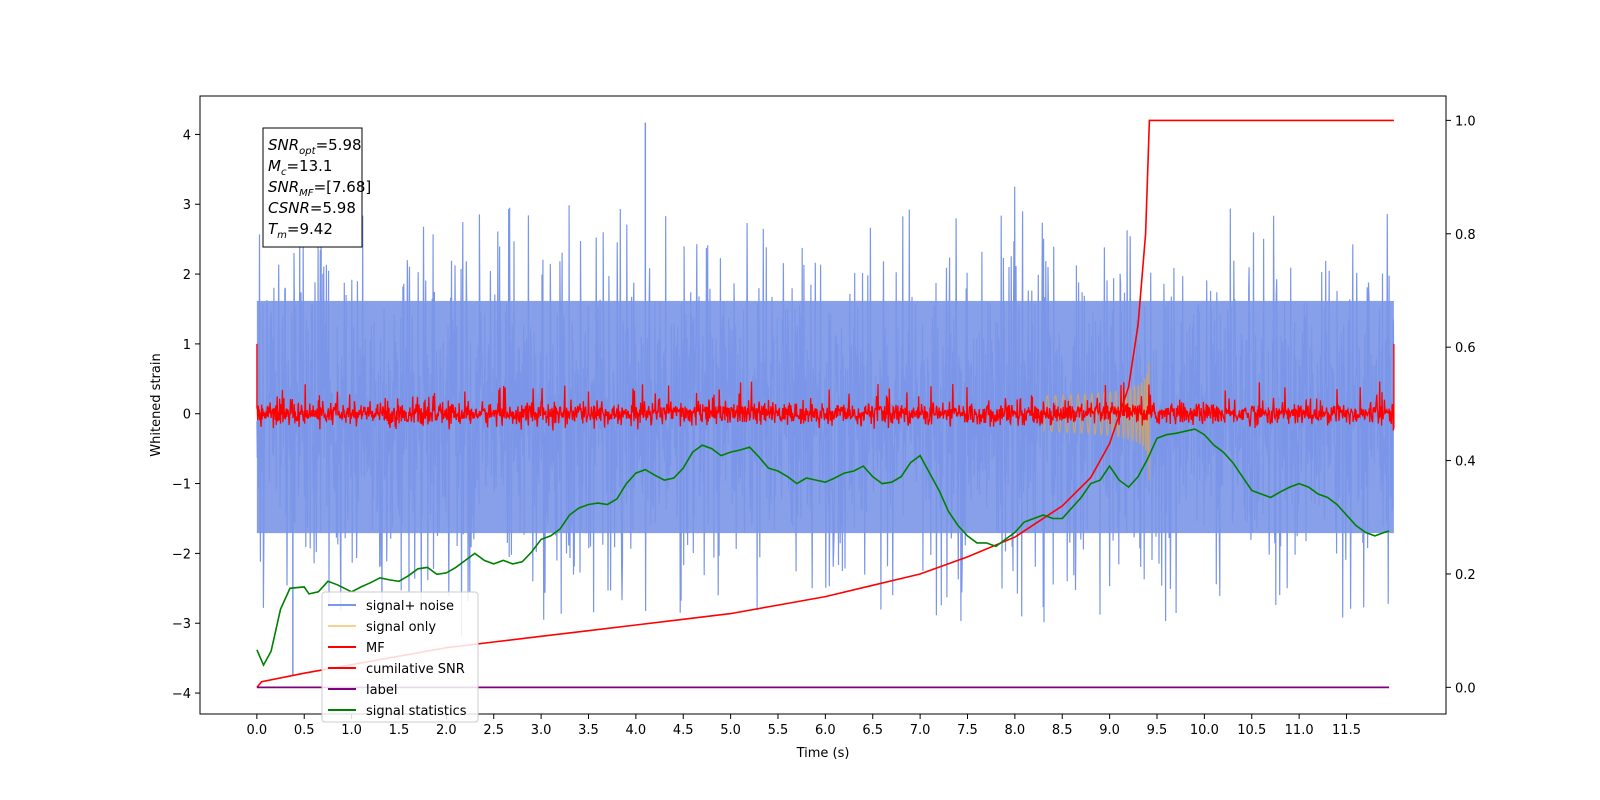 Image resolution: width=1600 pixels, height=800 pixels. What do you see at coordinates (181, 554) in the screenshot?
I see `y-tick-label: −2` at bounding box center [181, 554].